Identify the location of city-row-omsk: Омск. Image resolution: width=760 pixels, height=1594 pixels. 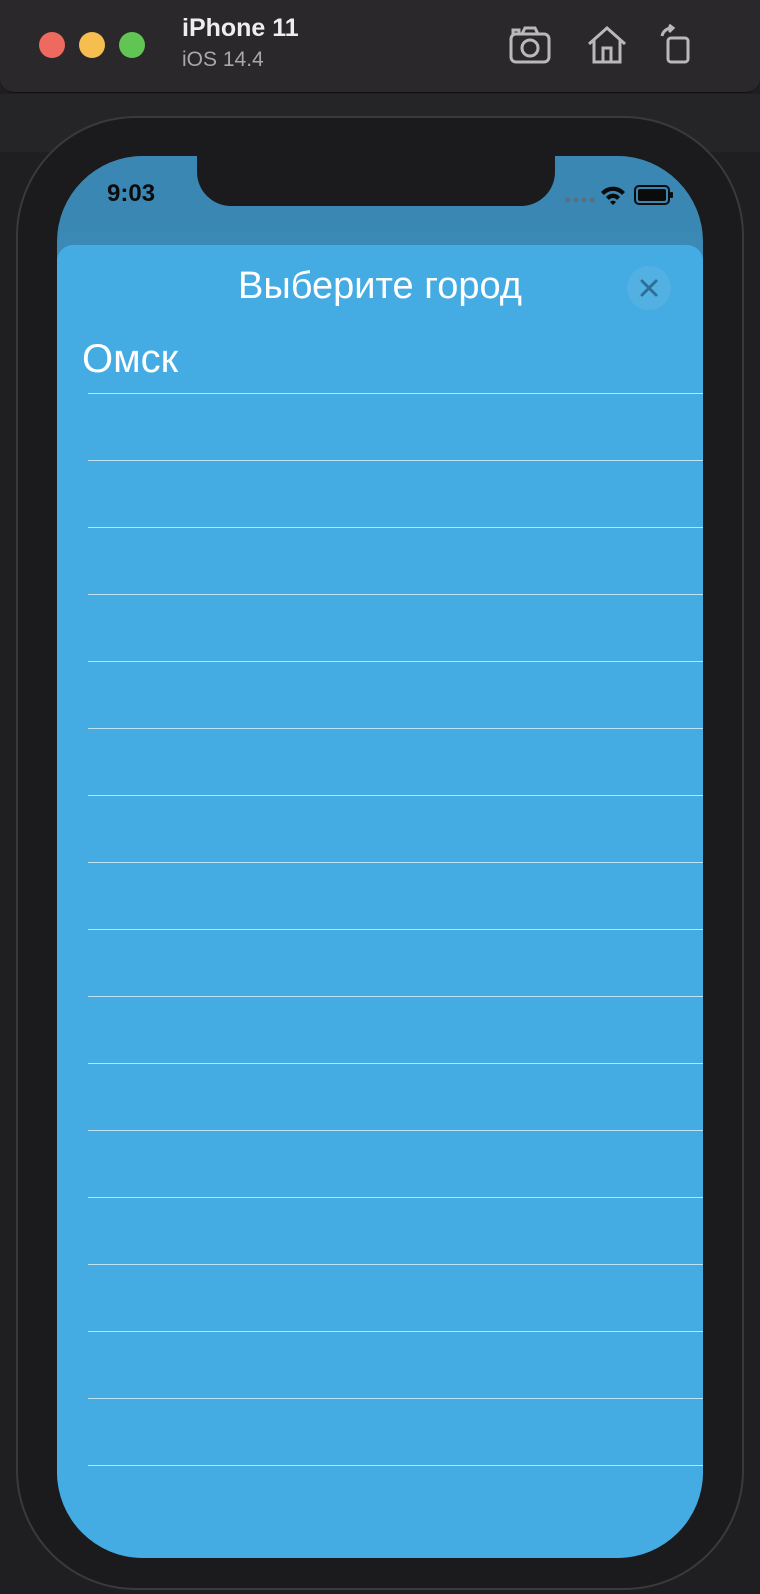
(380, 360).